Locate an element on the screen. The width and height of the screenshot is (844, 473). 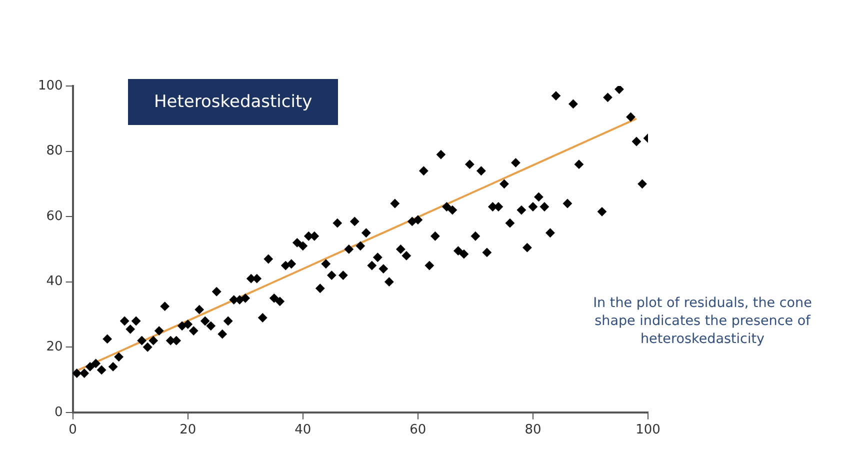
x-tick-label: 0 is located at coordinates (72, 430).